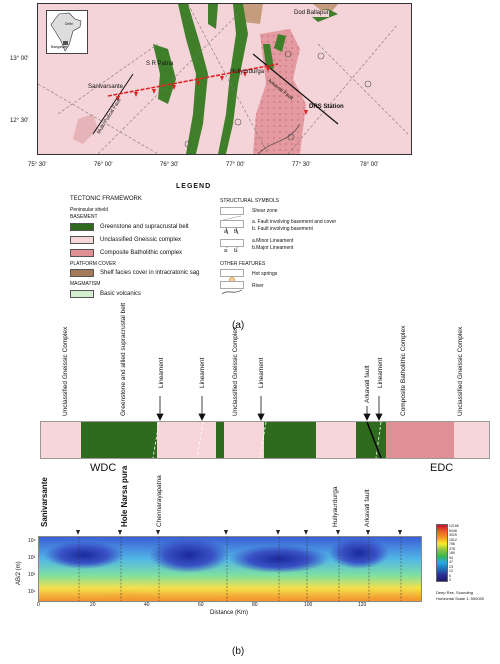  I want to click on place-huliyurdurga: Huliyurdurga, so click(247, 72).